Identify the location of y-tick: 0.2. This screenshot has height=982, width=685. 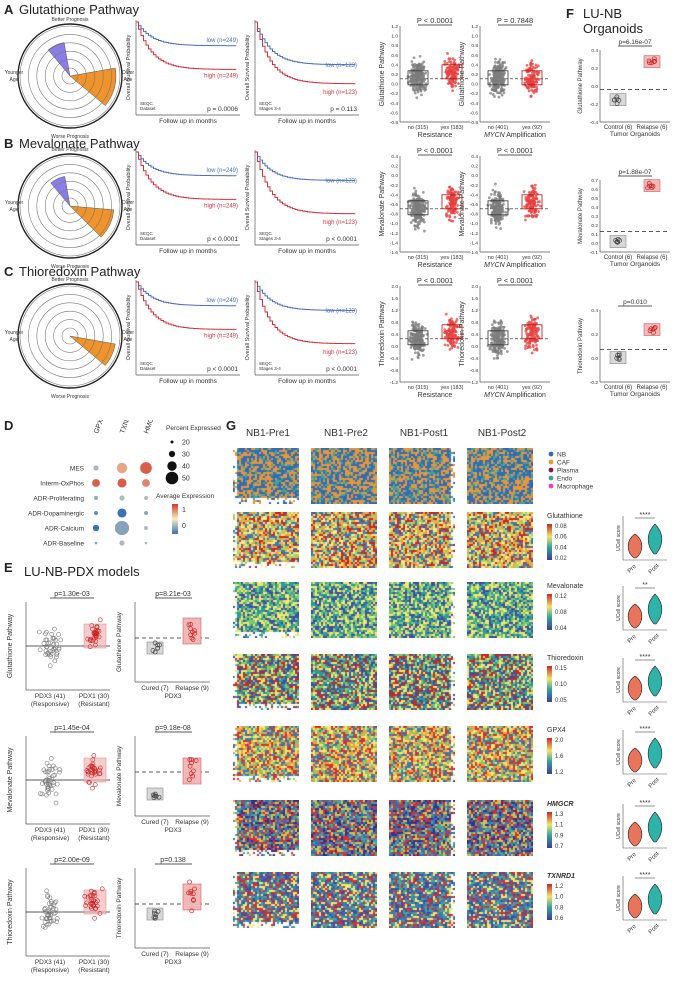
(394, 167).